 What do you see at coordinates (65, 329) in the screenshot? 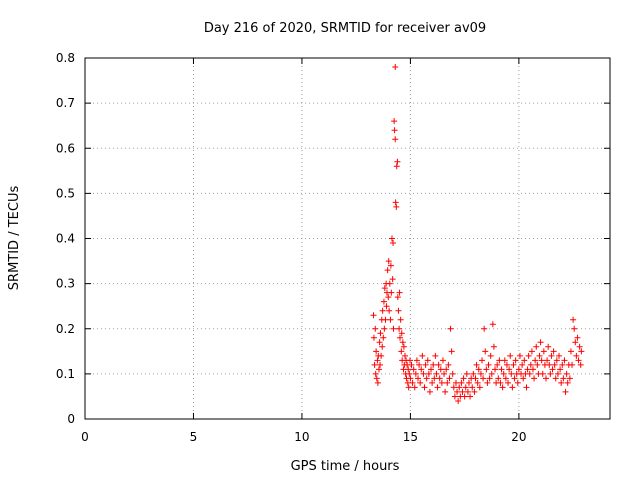
I see `y-tick-label: 0.2` at bounding box center [65, 329].